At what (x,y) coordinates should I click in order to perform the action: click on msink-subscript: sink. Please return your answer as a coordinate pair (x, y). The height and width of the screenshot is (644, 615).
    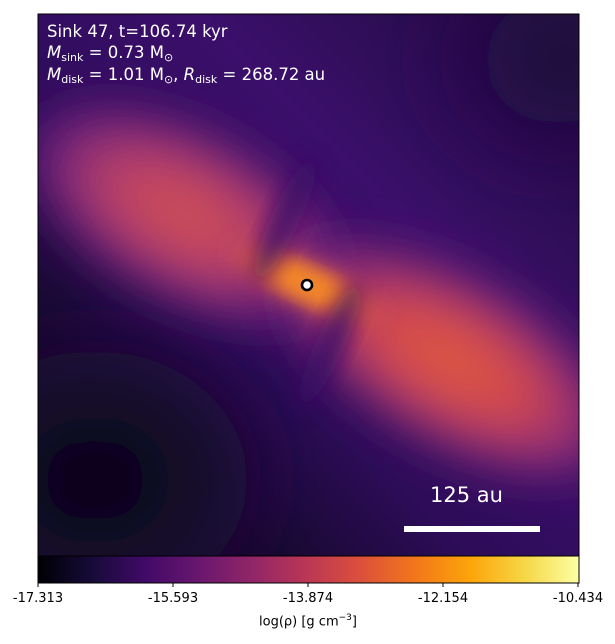
    Looking at the image, I should click on (72, 57).